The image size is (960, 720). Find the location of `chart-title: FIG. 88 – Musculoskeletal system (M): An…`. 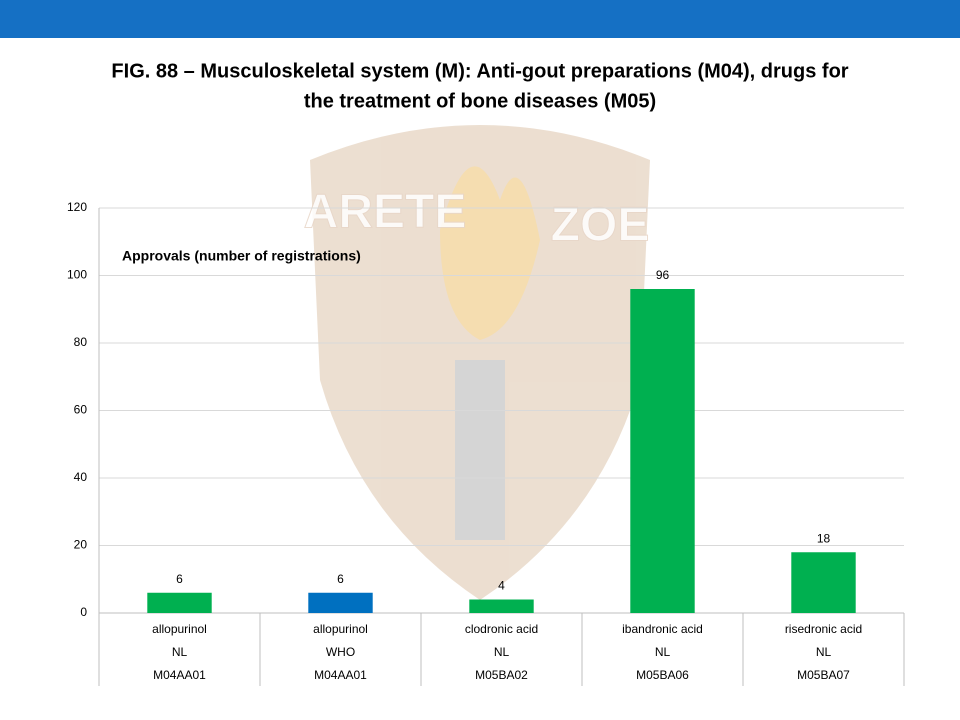

chart-title: FIG. 88 – Musculoskeletal system (M): An… is located at coordinates (479, 71).